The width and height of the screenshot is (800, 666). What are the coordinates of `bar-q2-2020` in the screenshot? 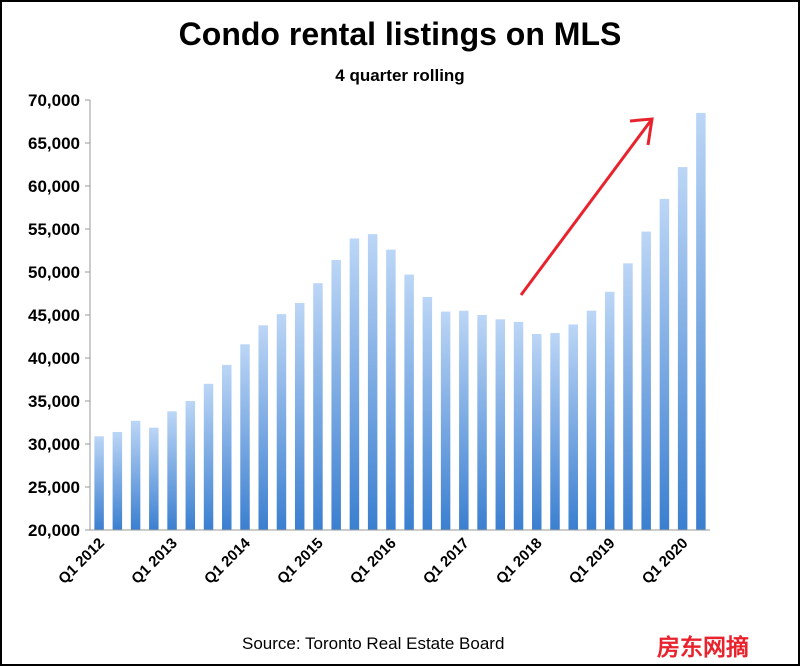 It's located at (701, 321).